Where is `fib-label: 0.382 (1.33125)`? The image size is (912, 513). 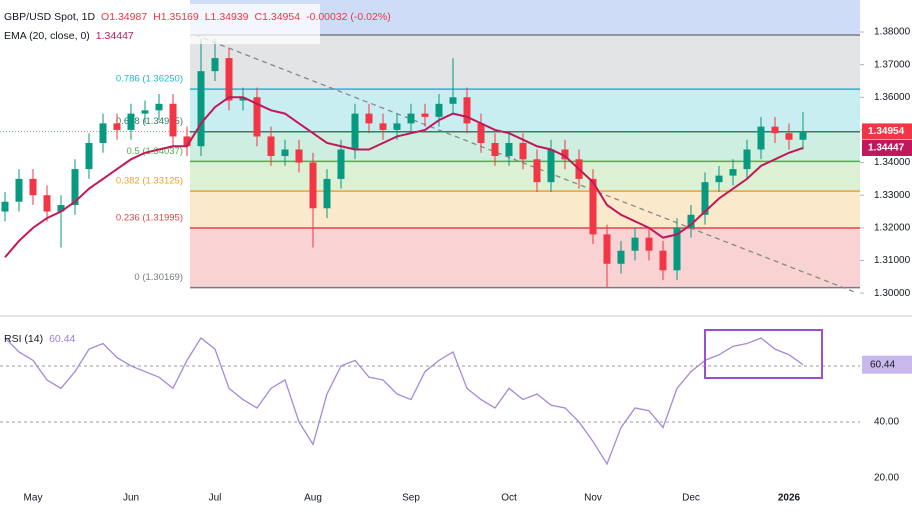 fib-label: 0.382 (1.33125) is located at coordinates (149, 181).